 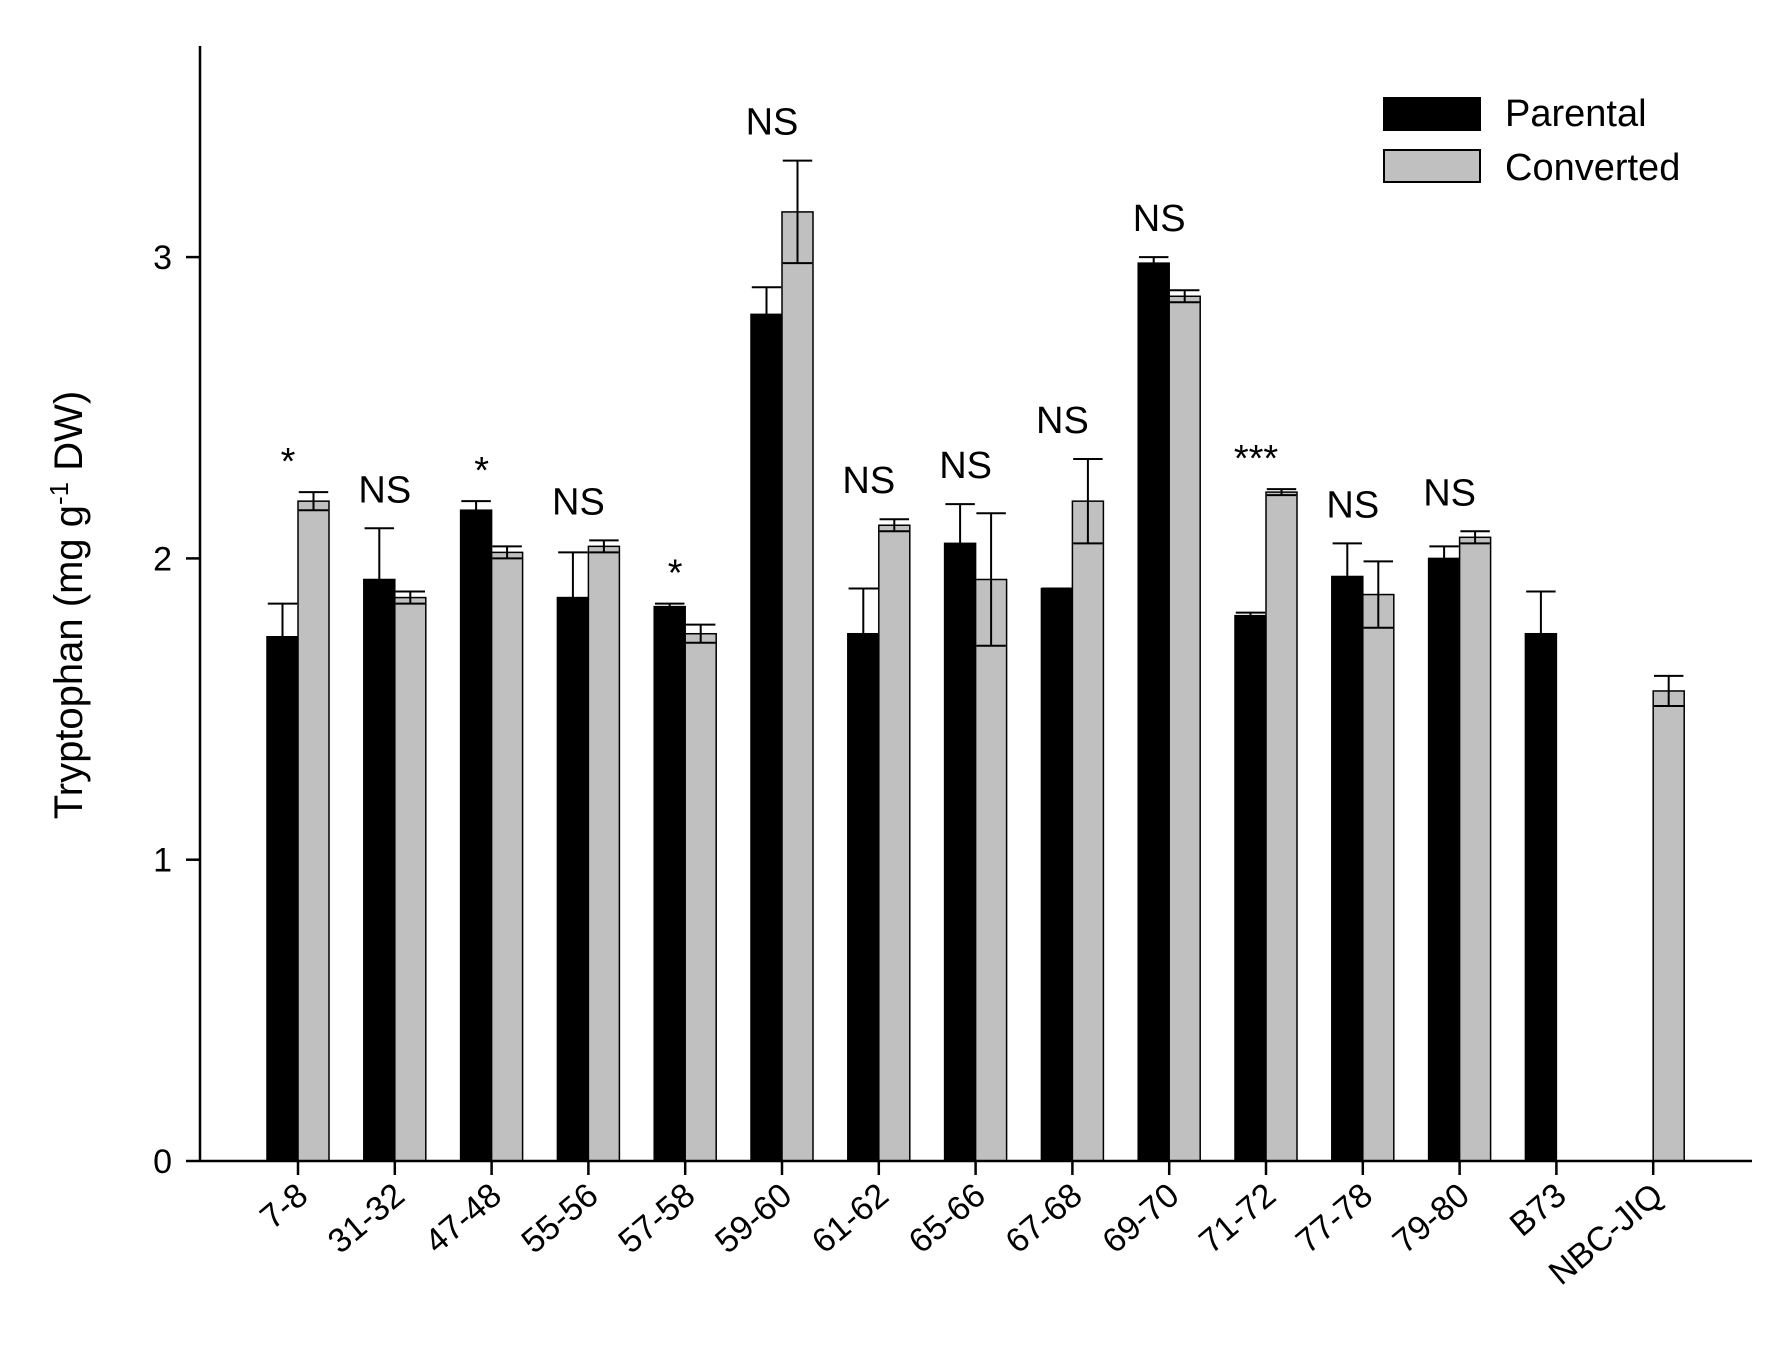 I want to click on x-tick-label: 47-48, so click(x=463, y=1218).